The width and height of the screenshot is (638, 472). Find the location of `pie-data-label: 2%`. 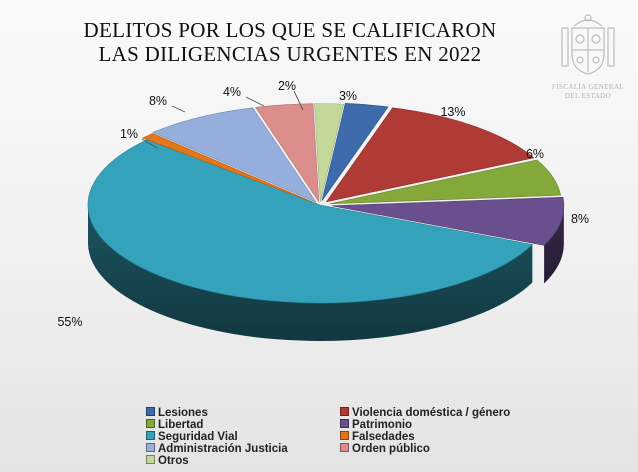

pie-data-label: 2% is located at coordinates (287, 86).